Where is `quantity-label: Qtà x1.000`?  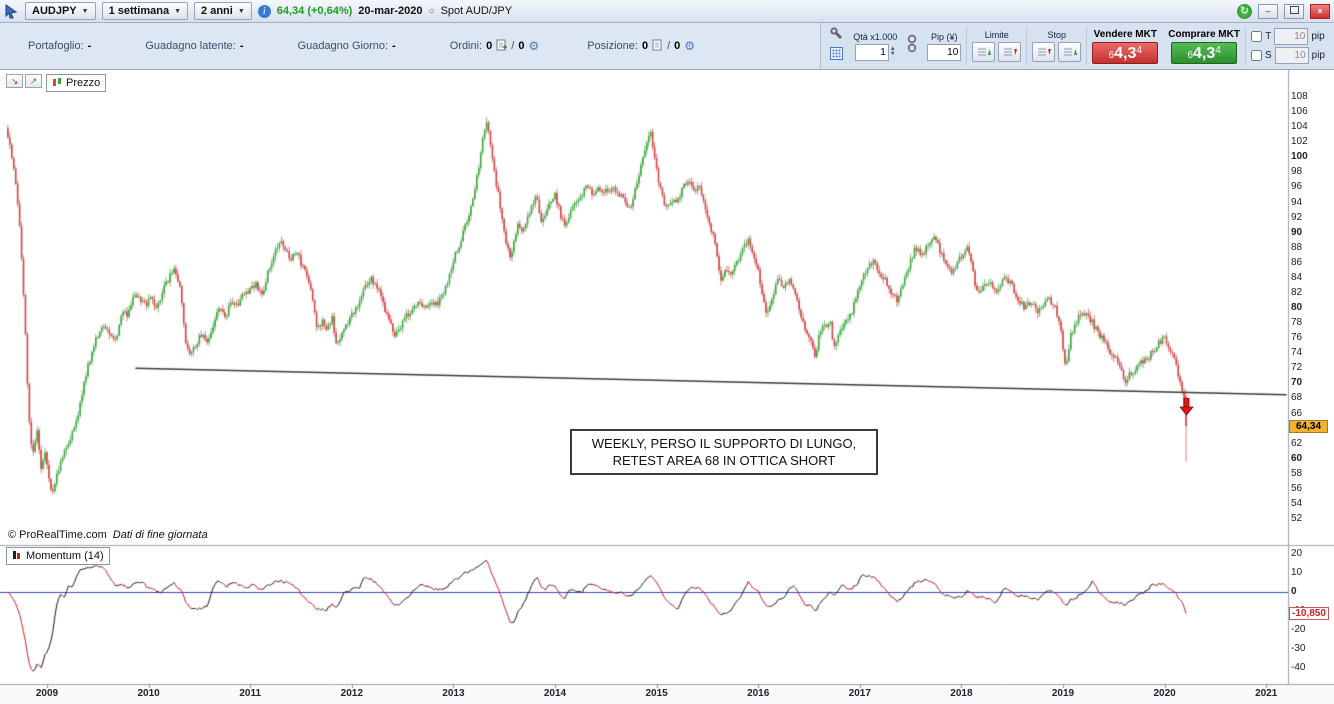 quantity-label: Qtà x1.000 is located at coordinates (875, 36).